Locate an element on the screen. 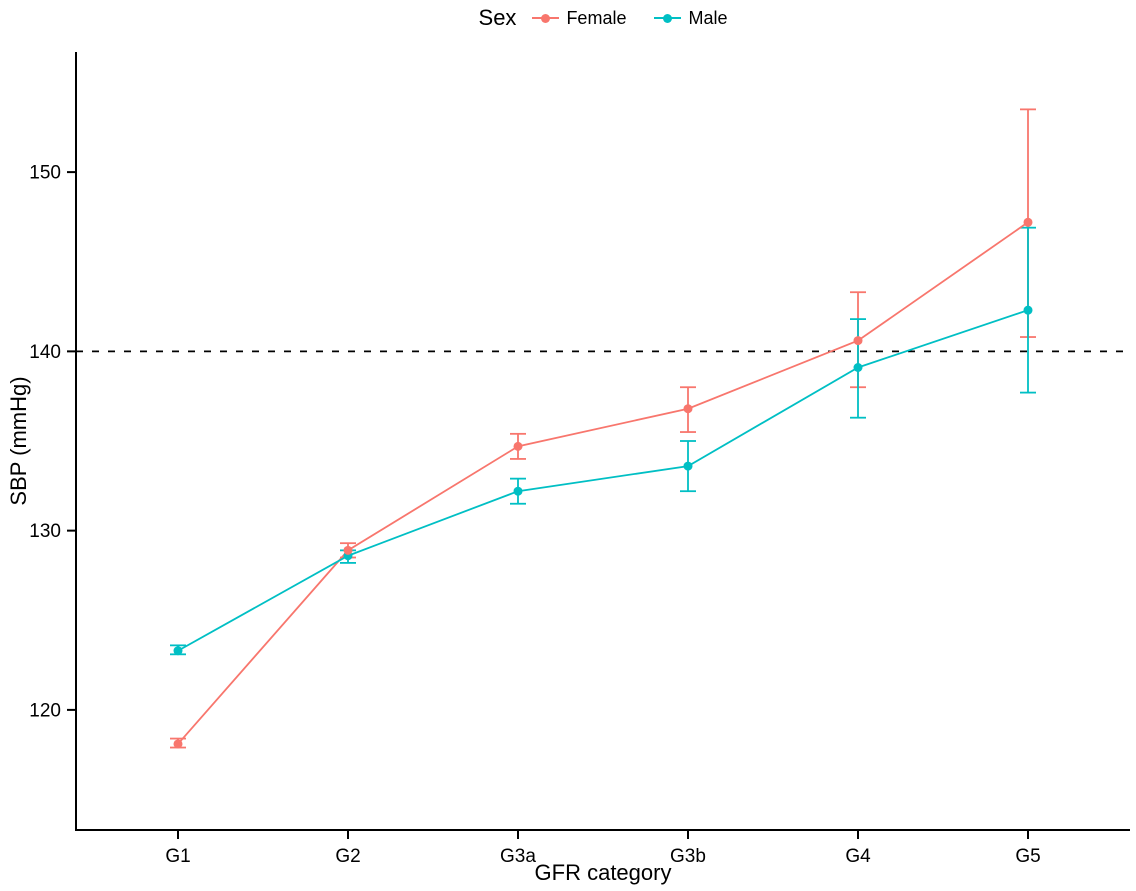  male-key-dot is located at coordinates (668, 18).